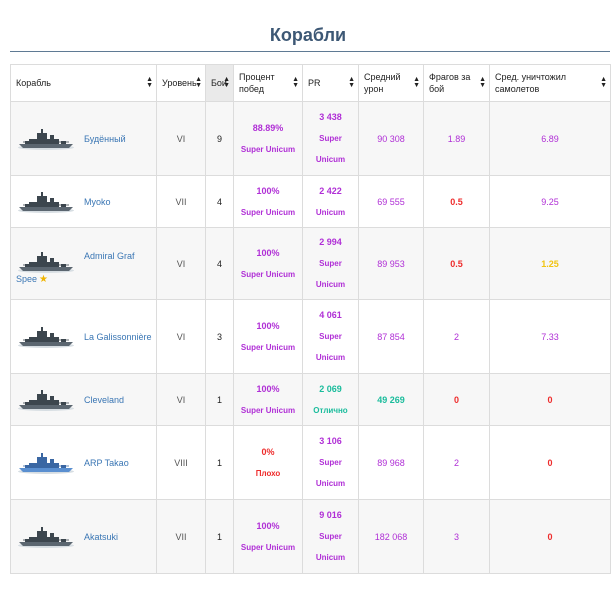 This screenshot has height=600, width=616. I want to click on damage-value: 69 555, so click(391, 201).